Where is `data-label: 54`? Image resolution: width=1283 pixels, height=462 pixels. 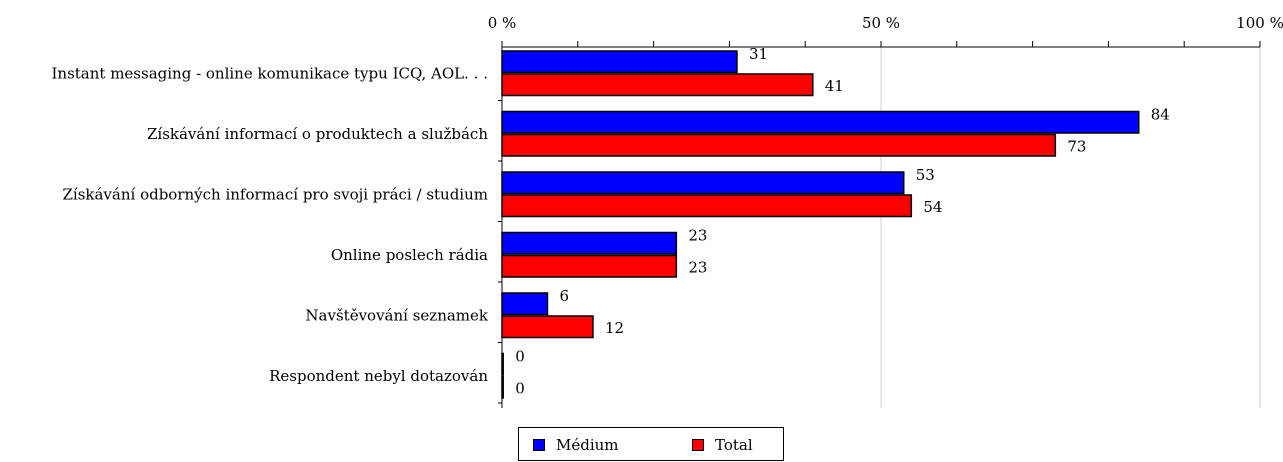
data-label: 54 is located at coordinates (932, 207).